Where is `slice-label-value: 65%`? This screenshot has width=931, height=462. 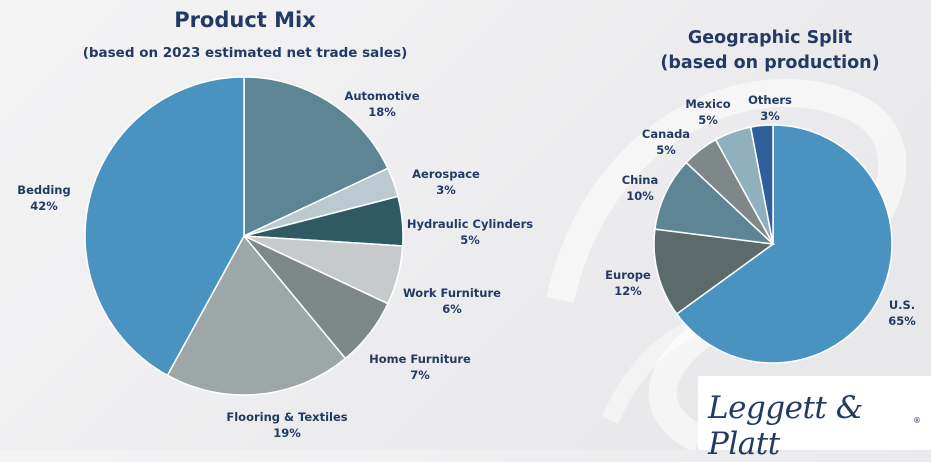
slice-label-value: 65% is located at coordinates (902, 321).